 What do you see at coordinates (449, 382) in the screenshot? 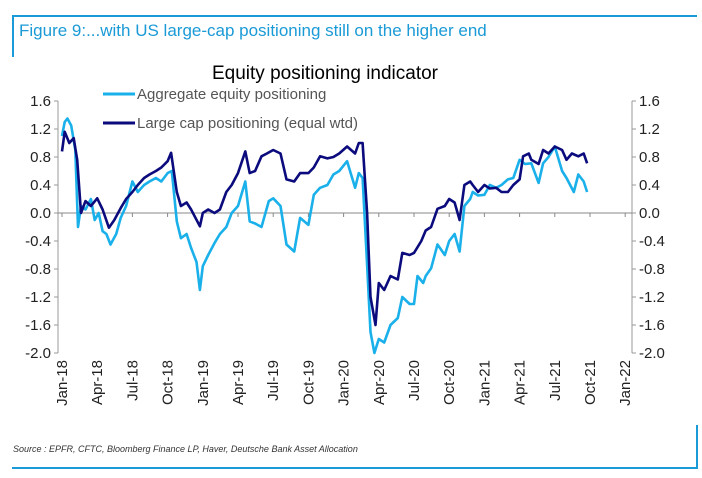
I see `x-tick-label: Oct-20` at bounding box center [449, 382].